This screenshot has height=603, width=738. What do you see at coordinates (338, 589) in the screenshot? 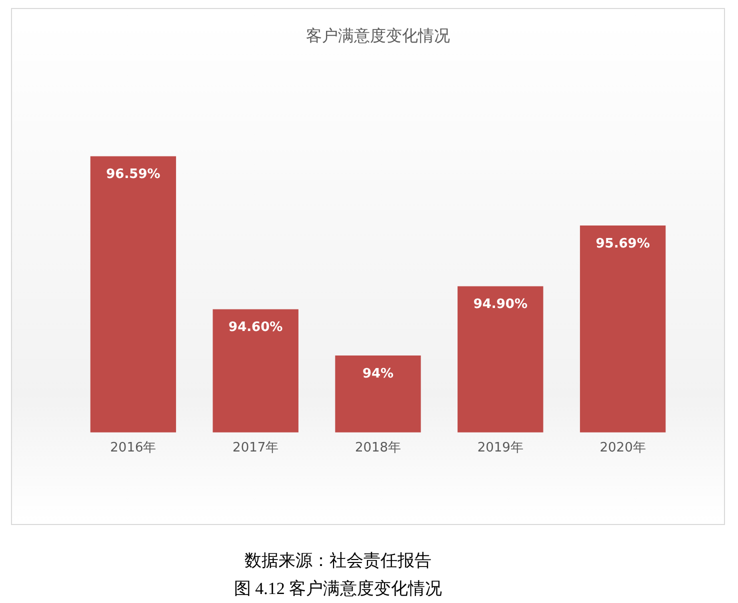
I see `annotation: 图 4.12 客户满意度变化情况` at bounding box center [338, 589].